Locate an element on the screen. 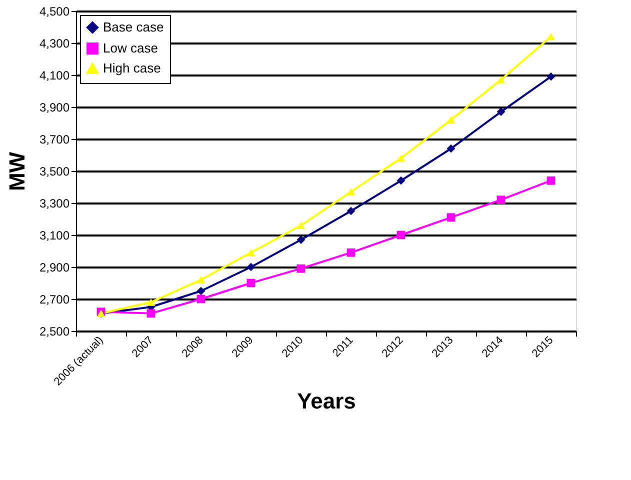 This screenshot has width=631, height=480. y-tick-label: 3,900 is located at coordinates (54, 107).